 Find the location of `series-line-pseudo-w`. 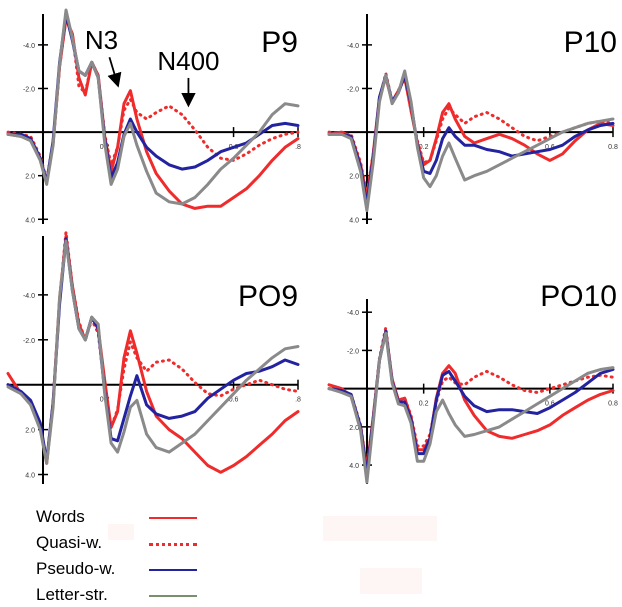

series-line-pseudo-w is located at coordinates (471, 403).